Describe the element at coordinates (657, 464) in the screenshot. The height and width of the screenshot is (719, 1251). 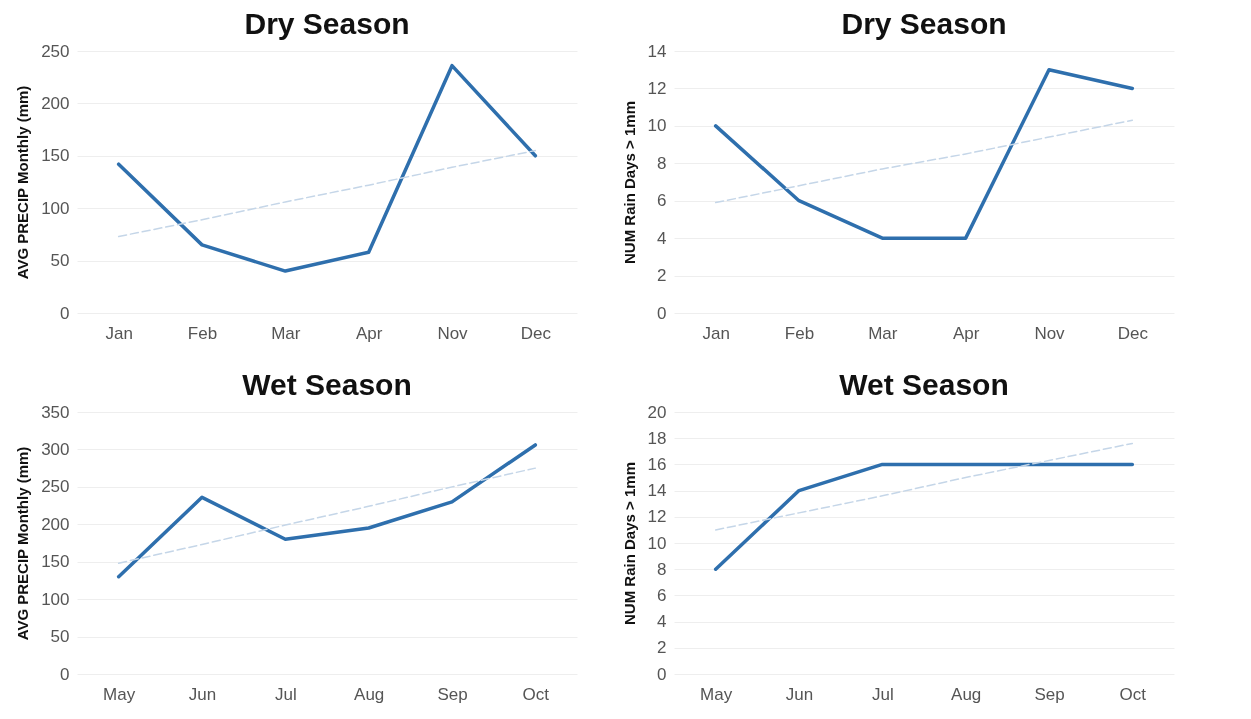
I see `y-tick-label: 16` at that location.